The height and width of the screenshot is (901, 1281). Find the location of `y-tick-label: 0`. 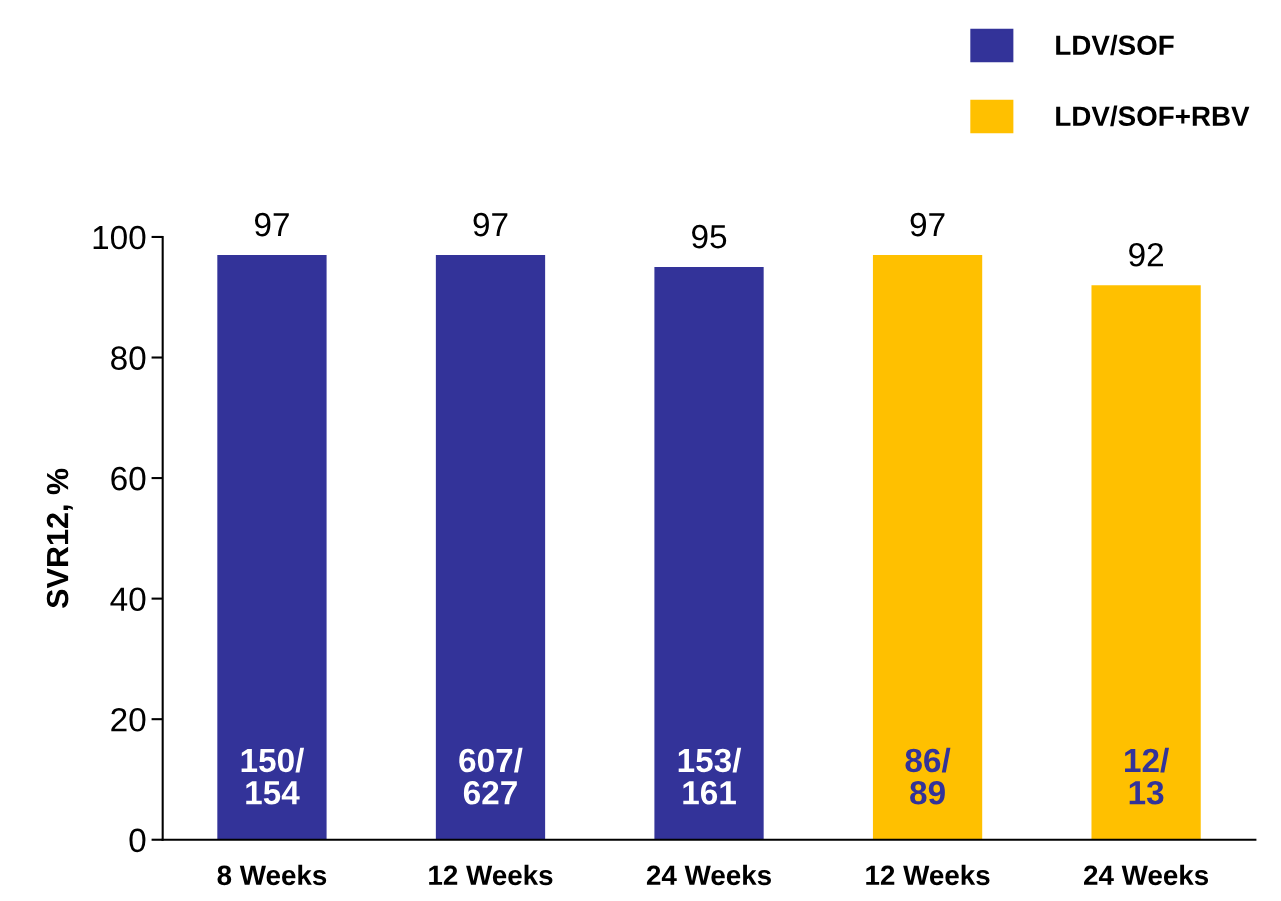

y-tick-label: 0 is located at coordinates (137, 840).